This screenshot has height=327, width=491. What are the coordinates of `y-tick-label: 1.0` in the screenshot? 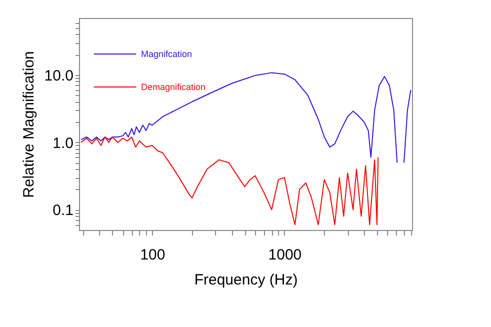 It's located at (63, 143).